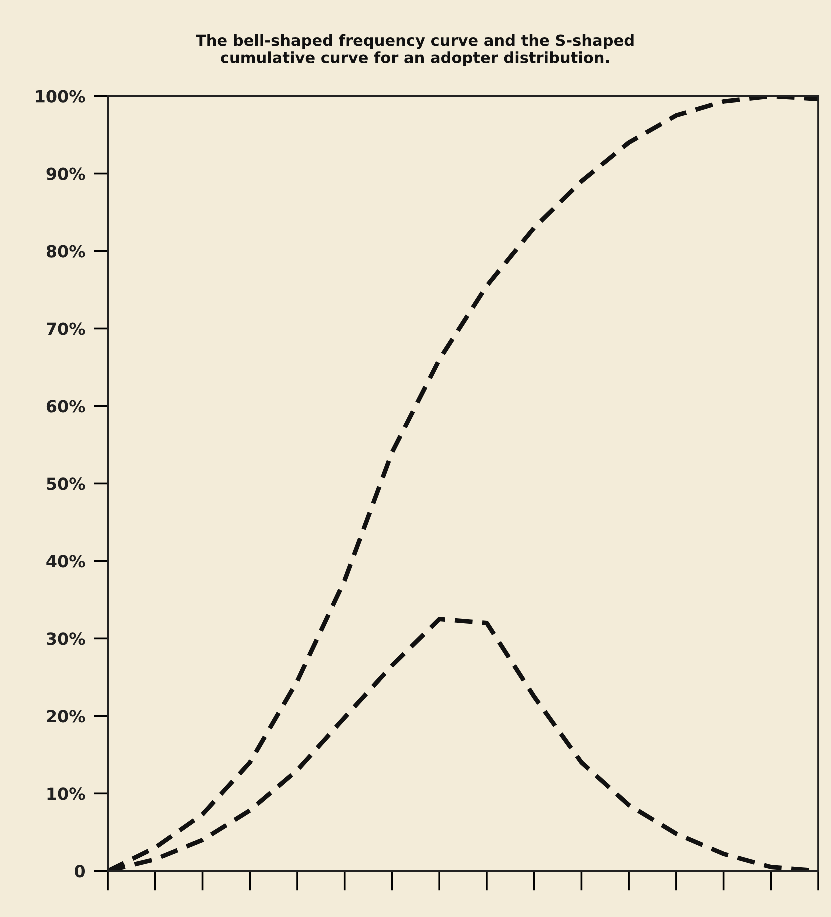 The image size is (831, 917). I want to click on y-tick-label: 90%, so click(66, 174).